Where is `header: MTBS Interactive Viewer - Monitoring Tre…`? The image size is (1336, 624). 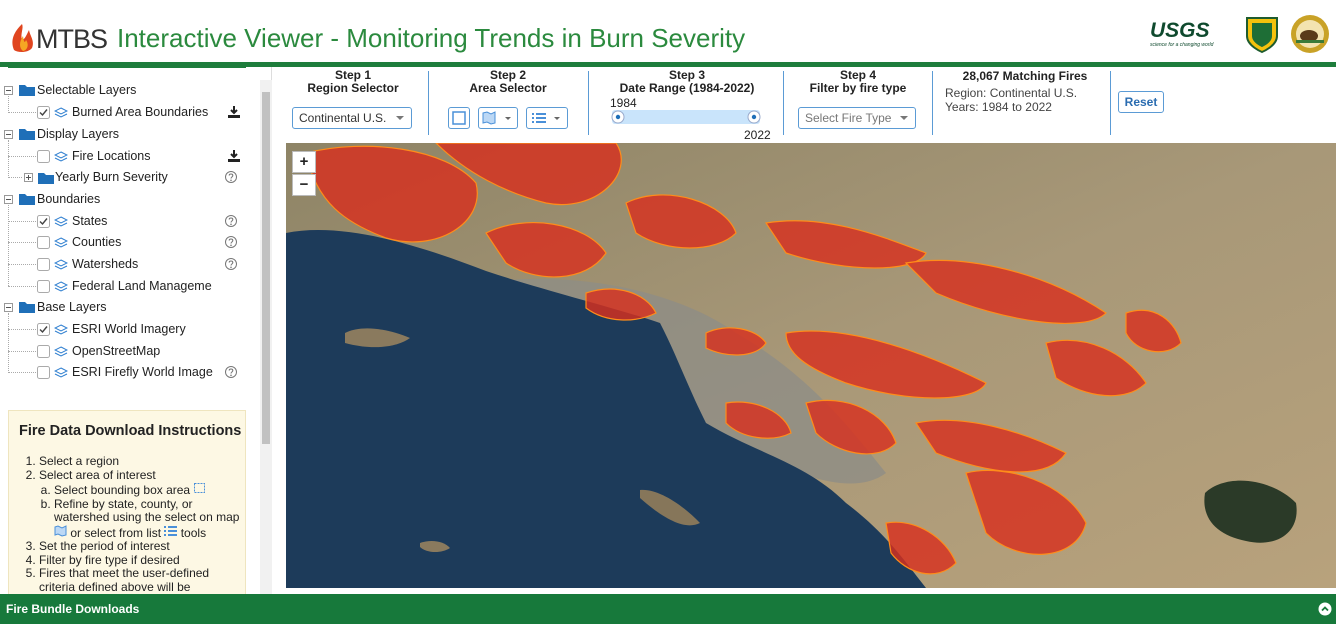 header: MTBS Interactive Viewer - Monitoring Tre… is located at coordinates (668, 31).